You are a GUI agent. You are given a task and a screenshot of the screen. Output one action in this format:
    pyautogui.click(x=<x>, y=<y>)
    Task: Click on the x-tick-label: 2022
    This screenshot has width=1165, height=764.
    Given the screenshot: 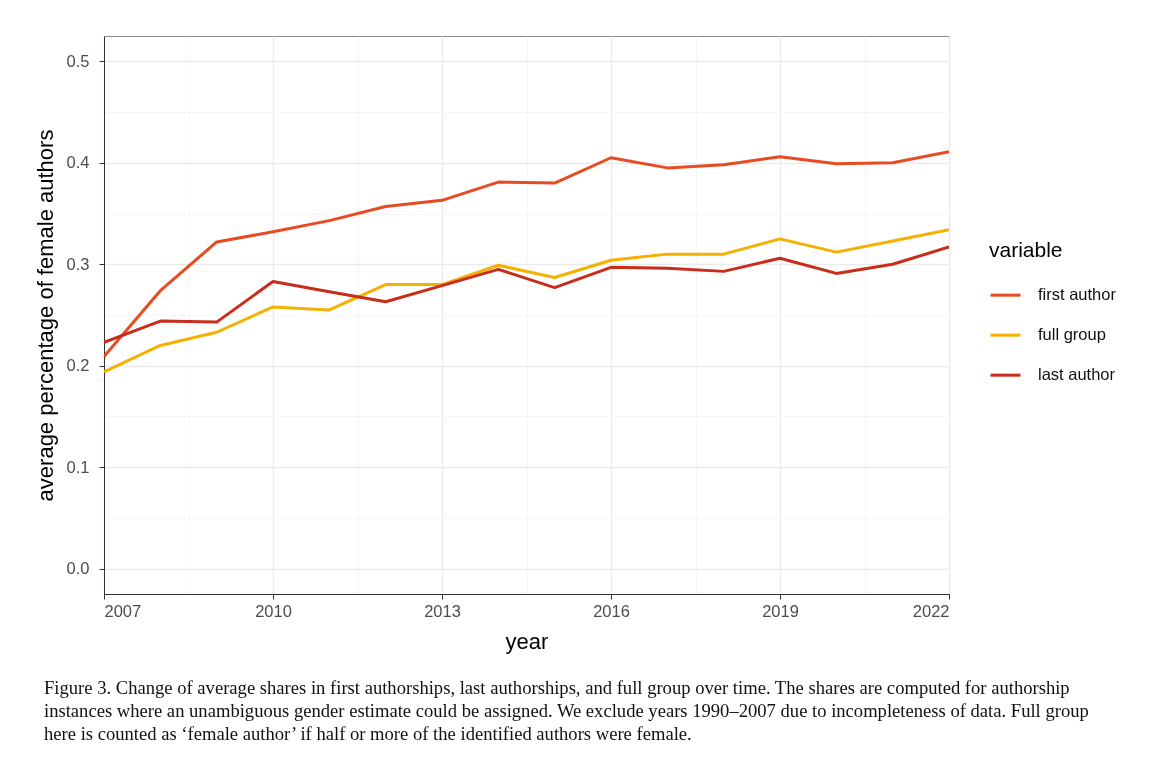 What is the action you would take?
    pyautogui.click(x=931, y=610)
    